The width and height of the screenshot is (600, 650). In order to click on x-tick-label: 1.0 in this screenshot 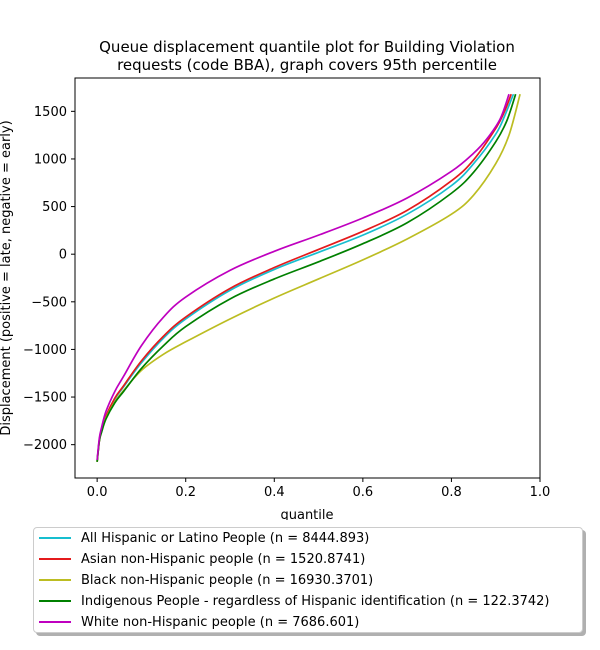, I will do `click(540, 492)`.